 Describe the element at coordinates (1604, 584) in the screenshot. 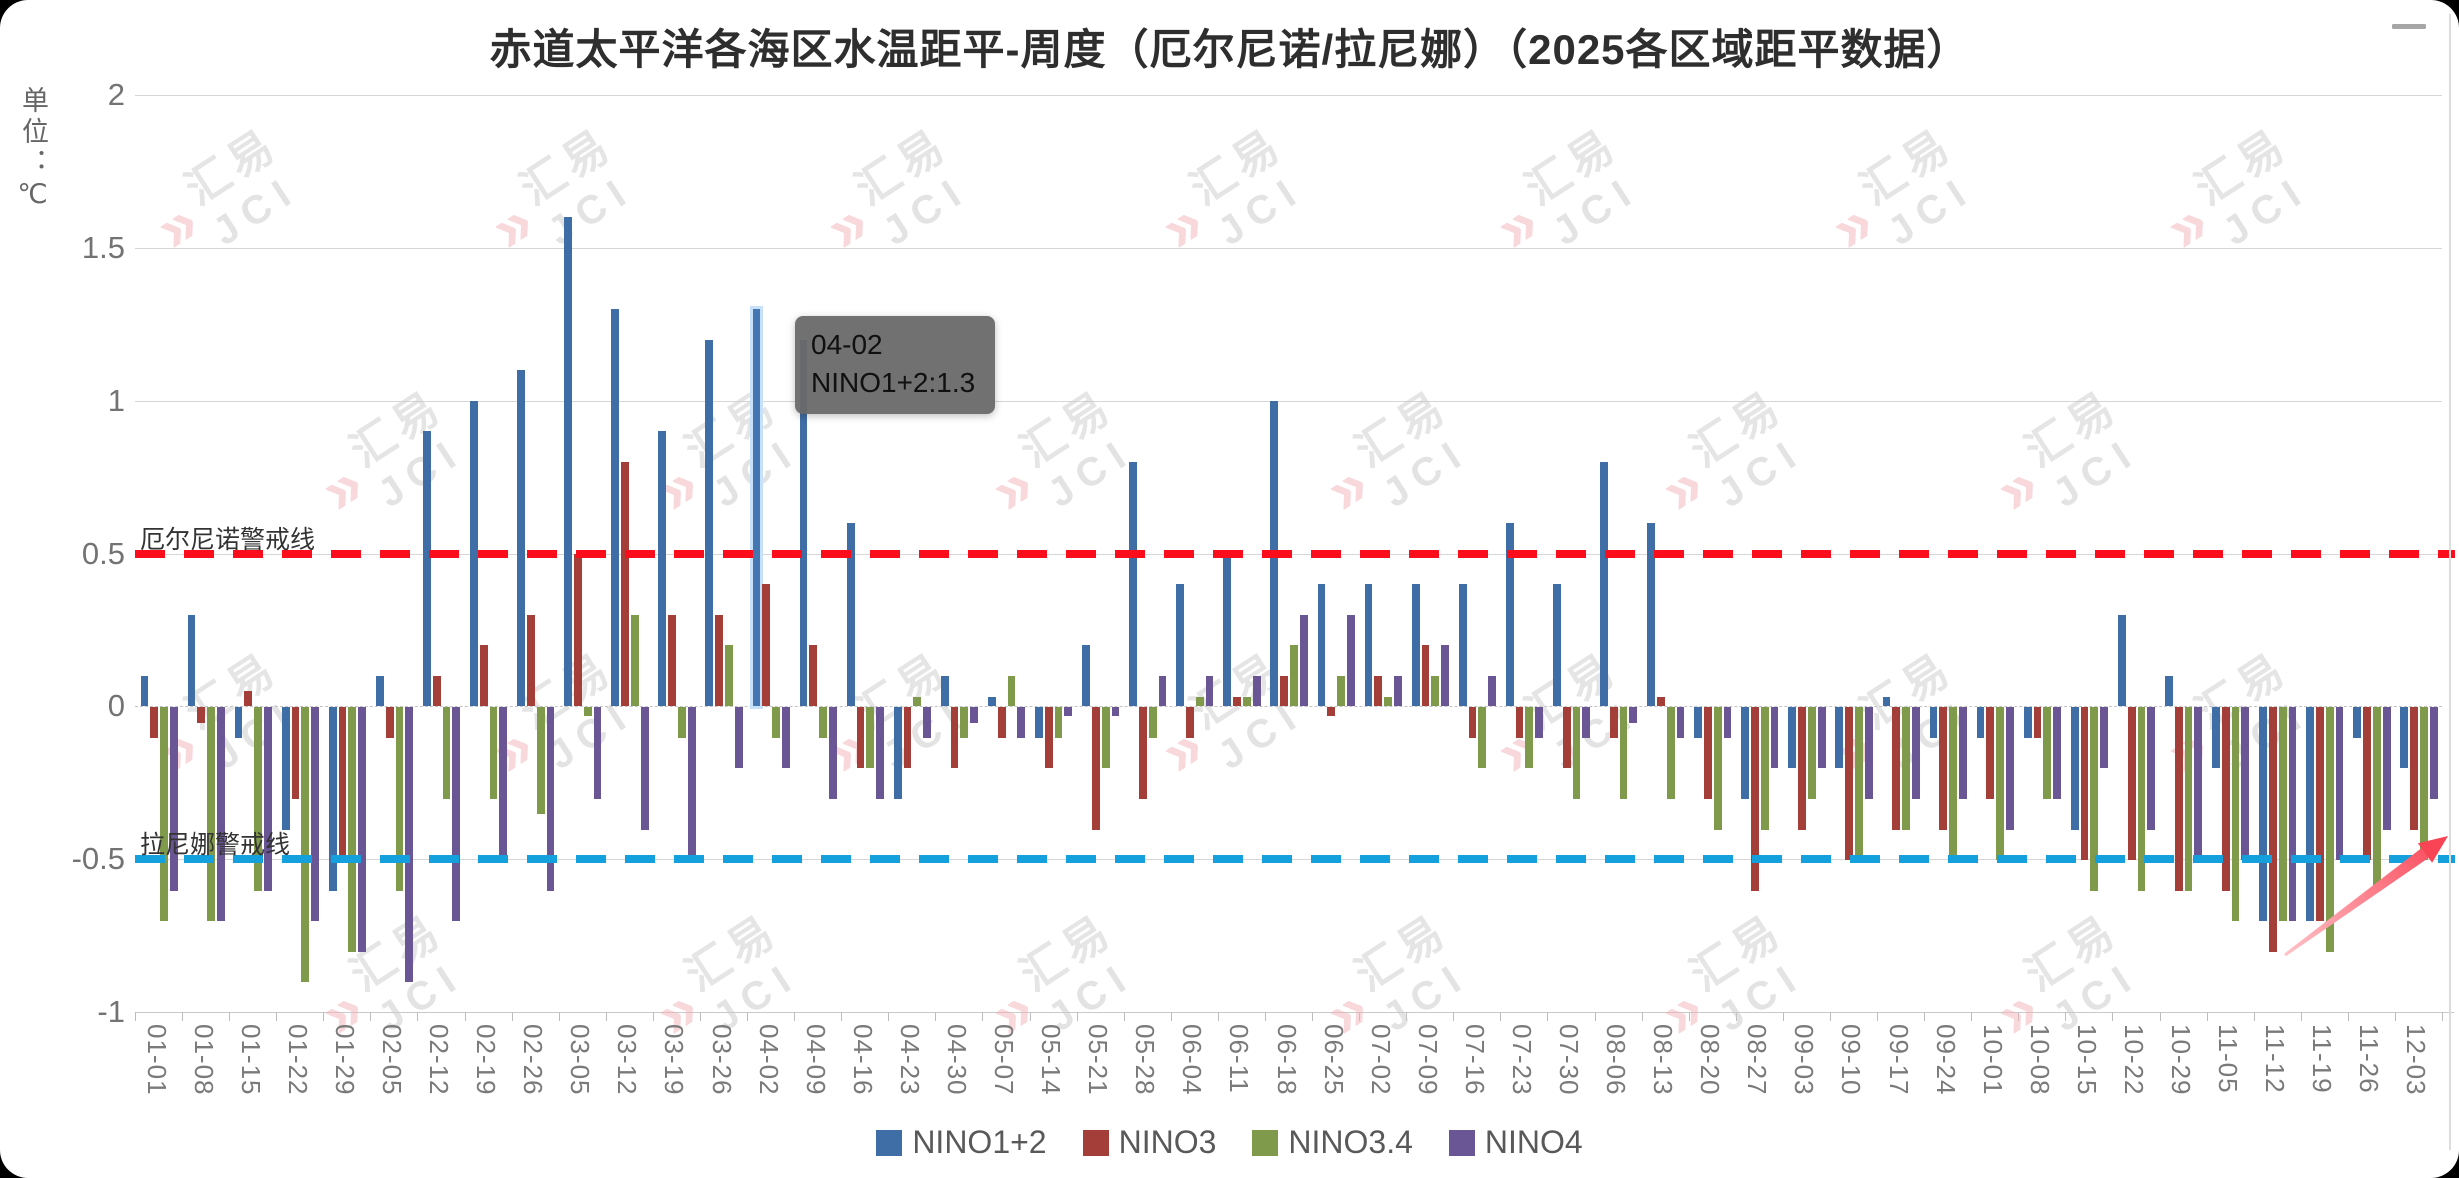

I see `bar-NINO1+2-08-06` at that location.